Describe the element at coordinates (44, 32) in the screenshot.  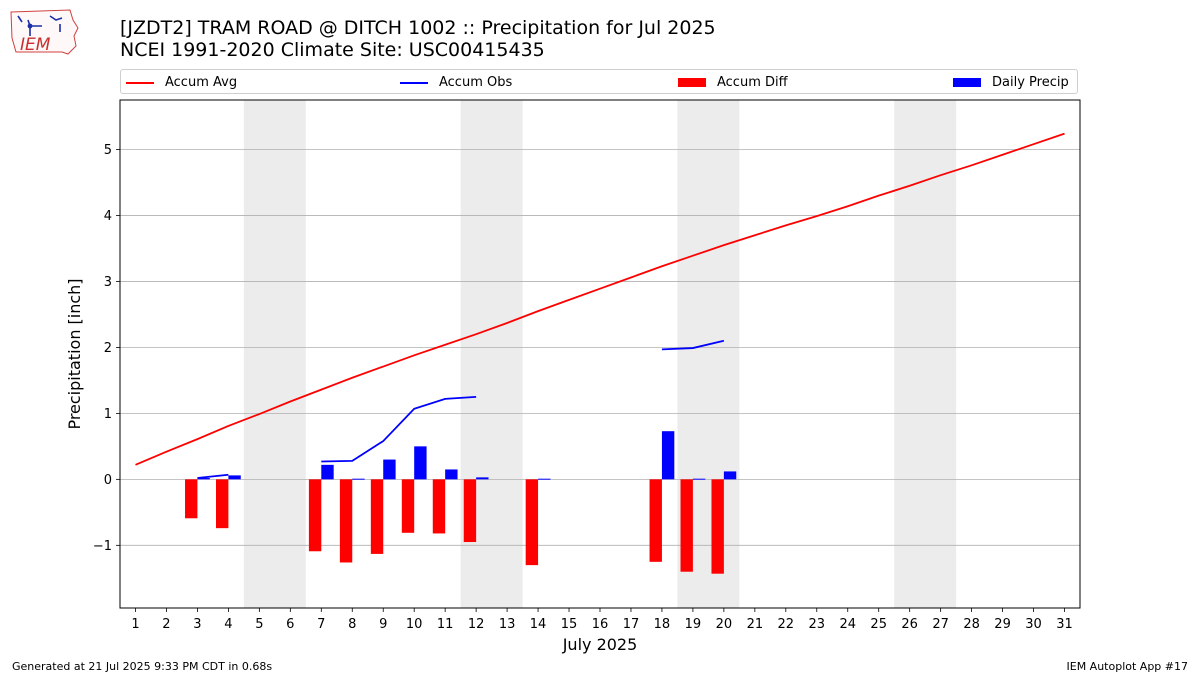
I see `iem-logo: IEM` at that location.